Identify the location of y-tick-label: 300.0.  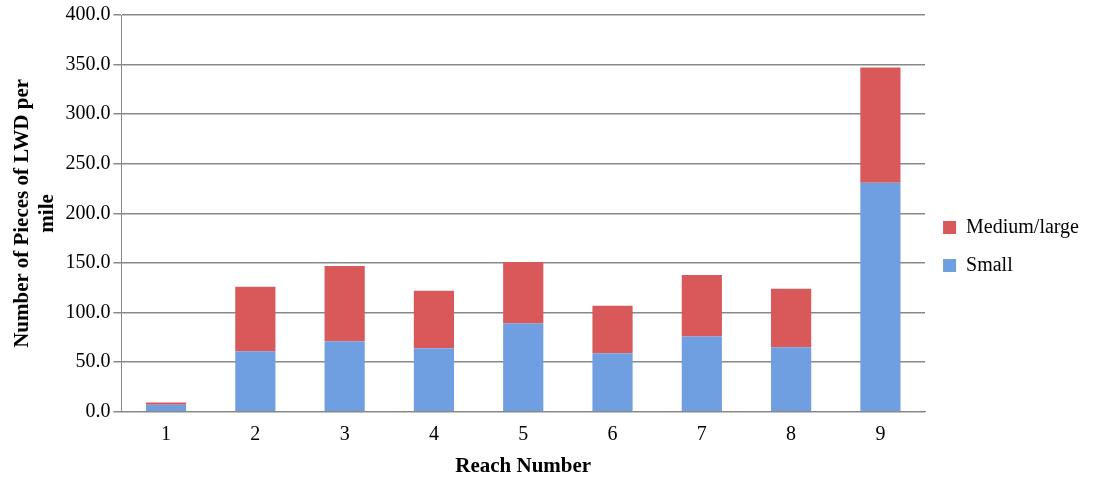
(88, 112).